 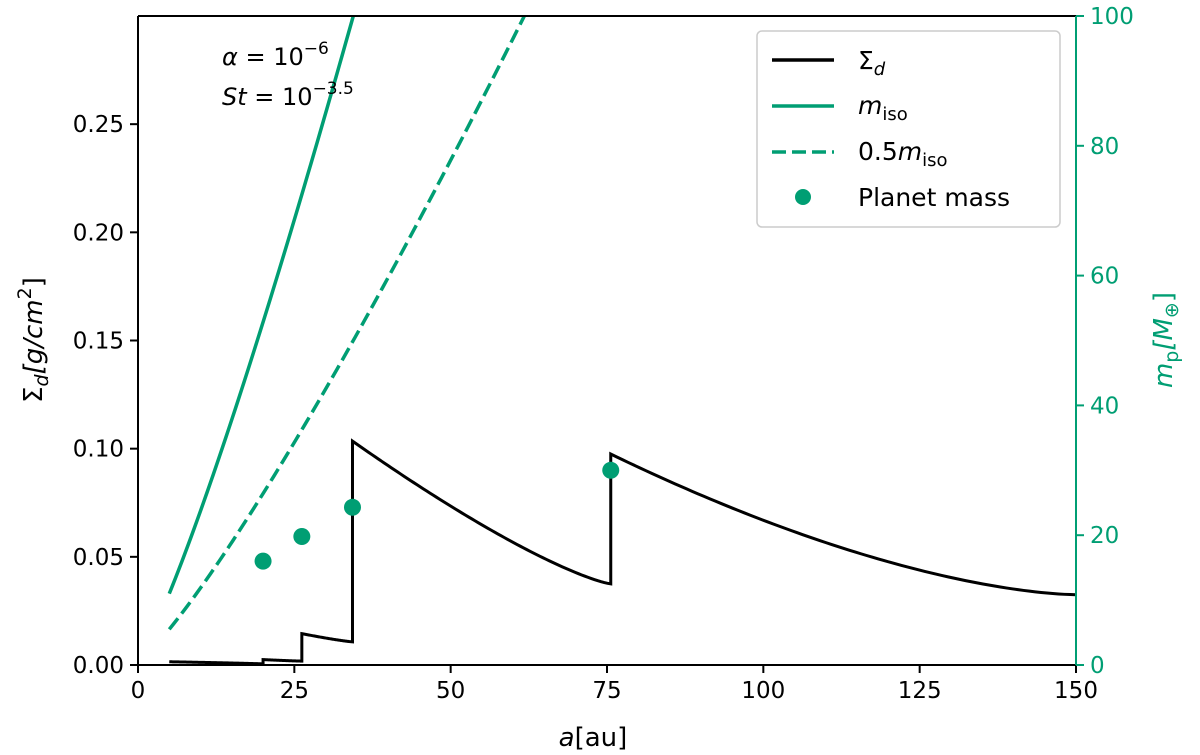 I want to click on legend-planet-marker, so click(x=803, y=197).